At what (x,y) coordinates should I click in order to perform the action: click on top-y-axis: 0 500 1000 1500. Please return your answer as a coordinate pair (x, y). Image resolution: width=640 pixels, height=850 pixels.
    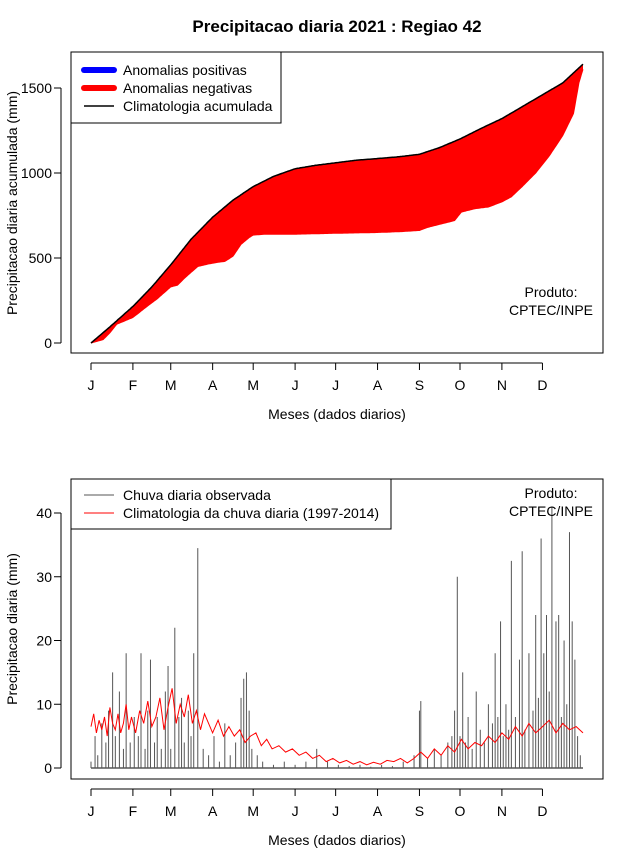
    Looking at the image, I should click on (41, 215).